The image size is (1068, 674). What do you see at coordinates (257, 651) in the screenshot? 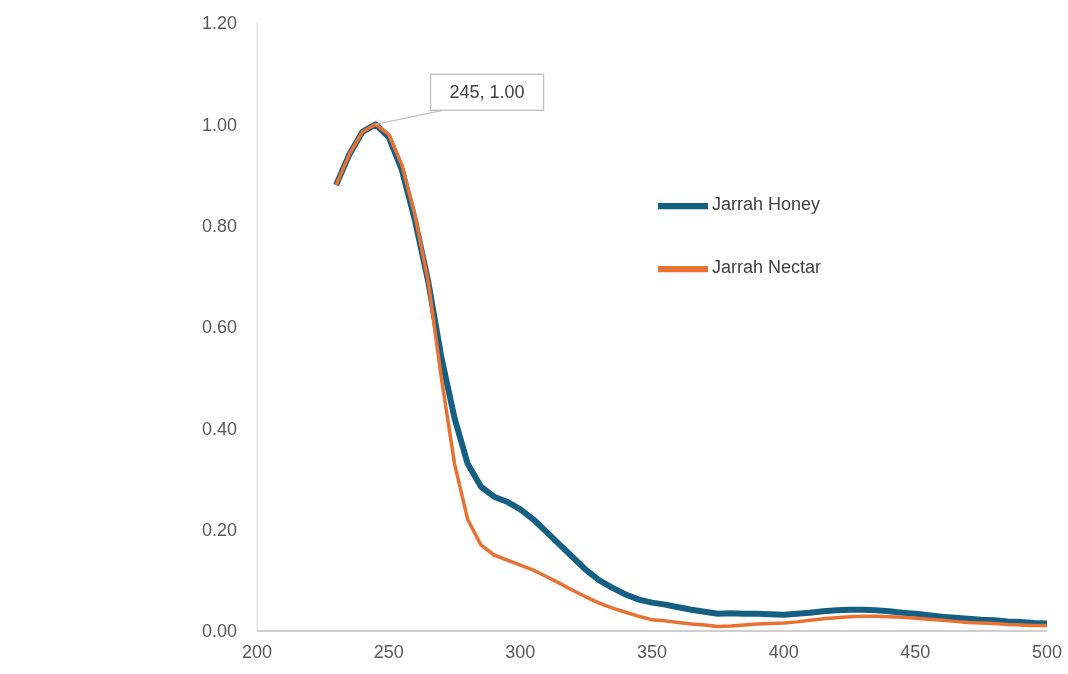
I see `x-tick-label: 200` at bounding box center [257, 651].